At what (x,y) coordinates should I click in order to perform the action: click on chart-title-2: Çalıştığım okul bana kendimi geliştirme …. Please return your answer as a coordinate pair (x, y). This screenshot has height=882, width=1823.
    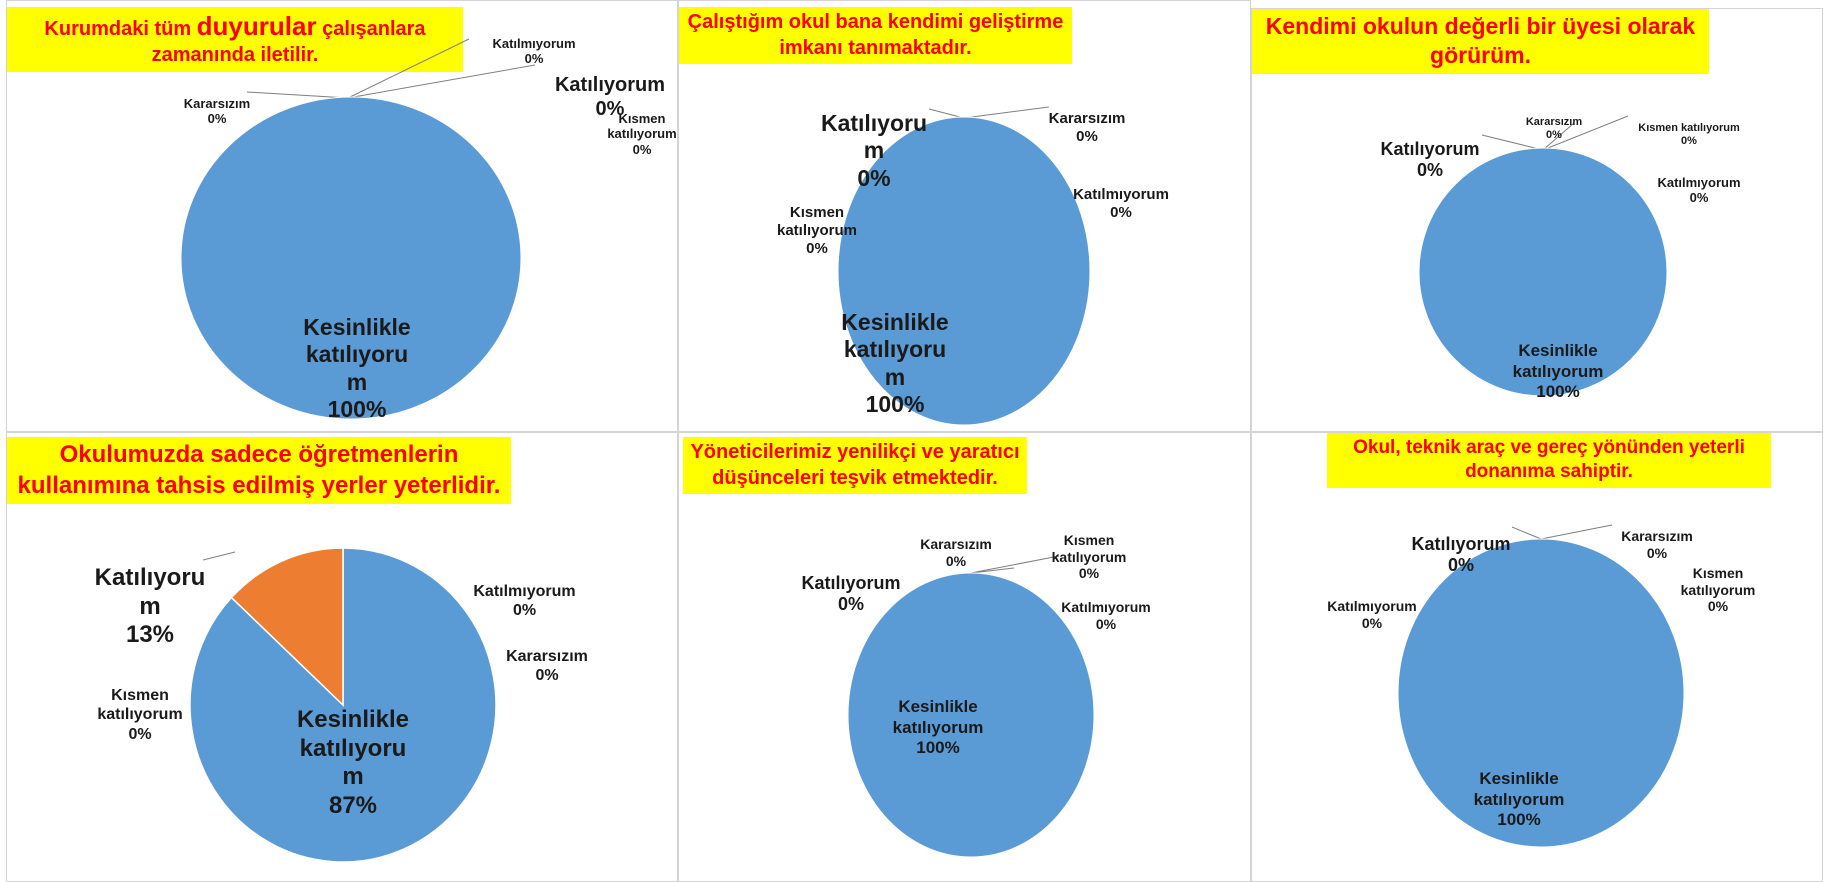
    Looking at the image, I should click on (875, 36).